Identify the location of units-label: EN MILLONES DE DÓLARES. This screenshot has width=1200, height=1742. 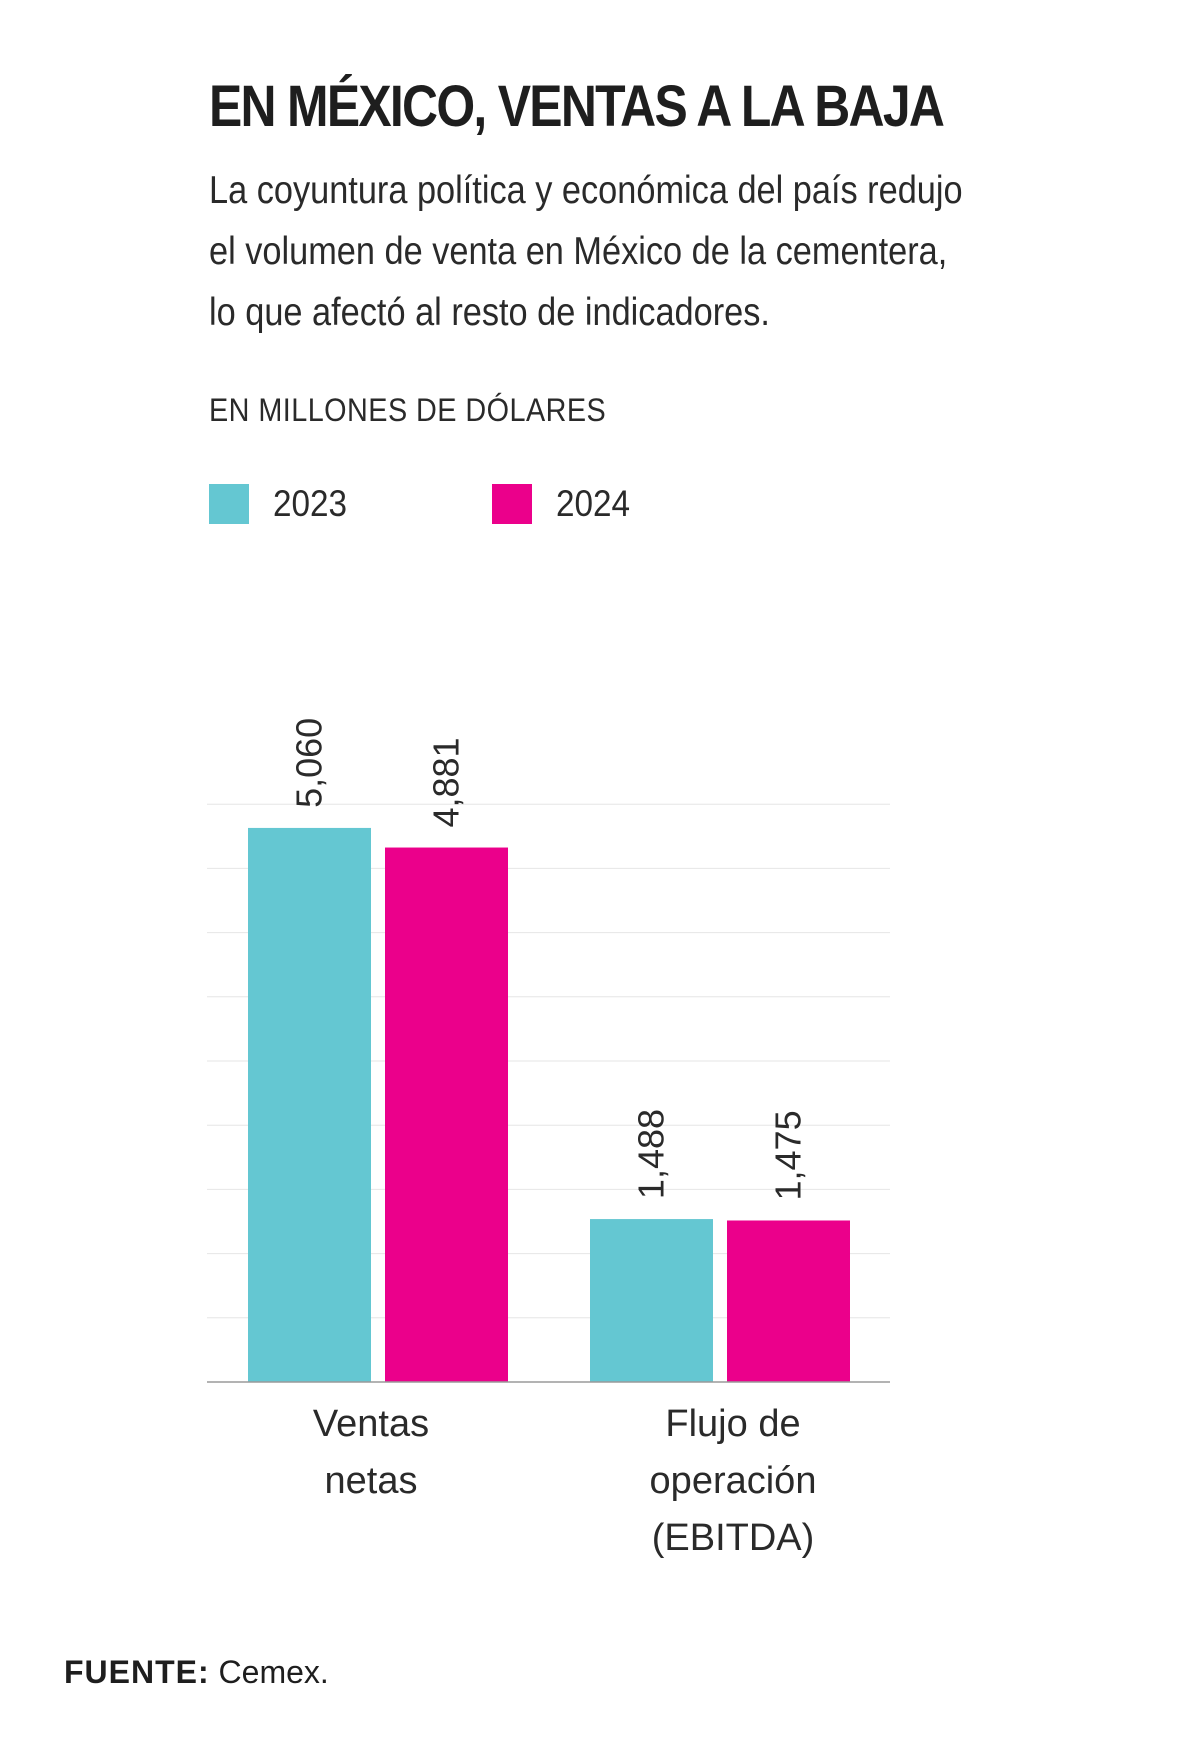
(408, 410).